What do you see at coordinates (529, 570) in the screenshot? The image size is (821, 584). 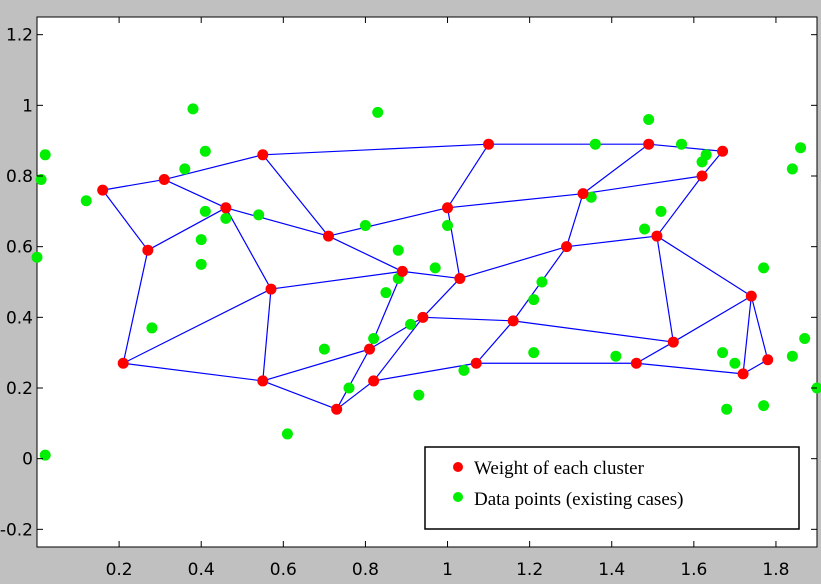 I see `x-tick-label-5: 1.2` at bounding box center [529, 570].